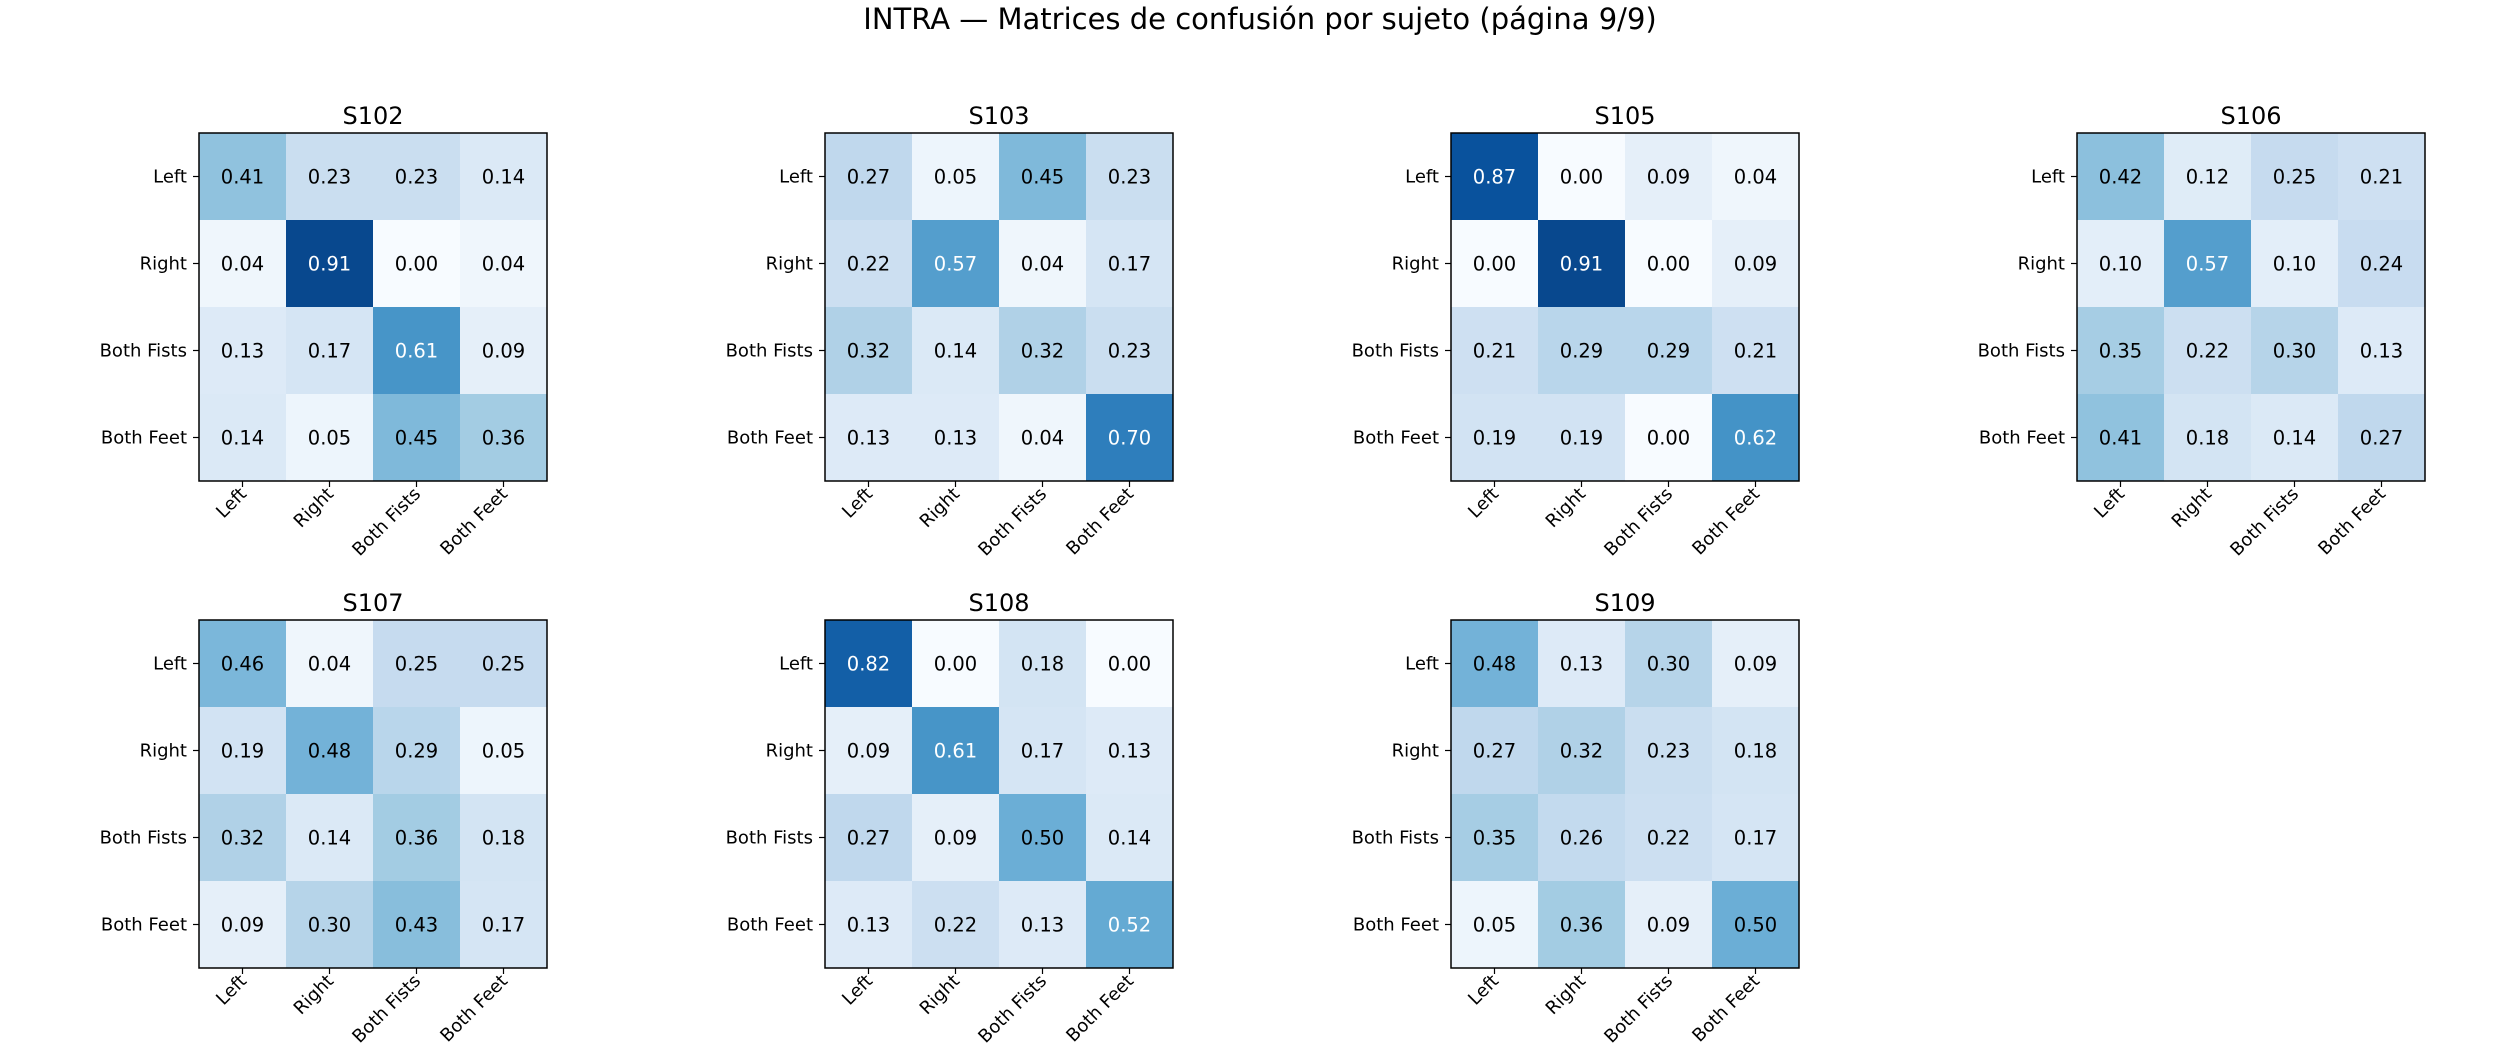  I want to click on cell-value-label: 0.52, so click(1129, 925).